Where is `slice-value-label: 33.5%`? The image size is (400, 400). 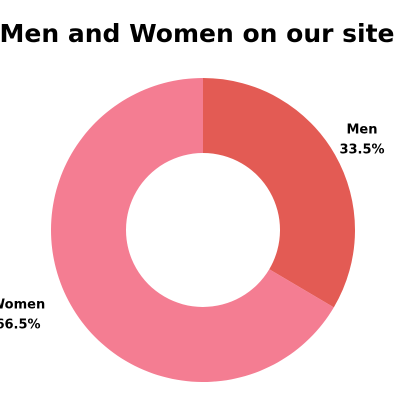 slice-value-label: 33.5% is located at coordinates (361, 150).